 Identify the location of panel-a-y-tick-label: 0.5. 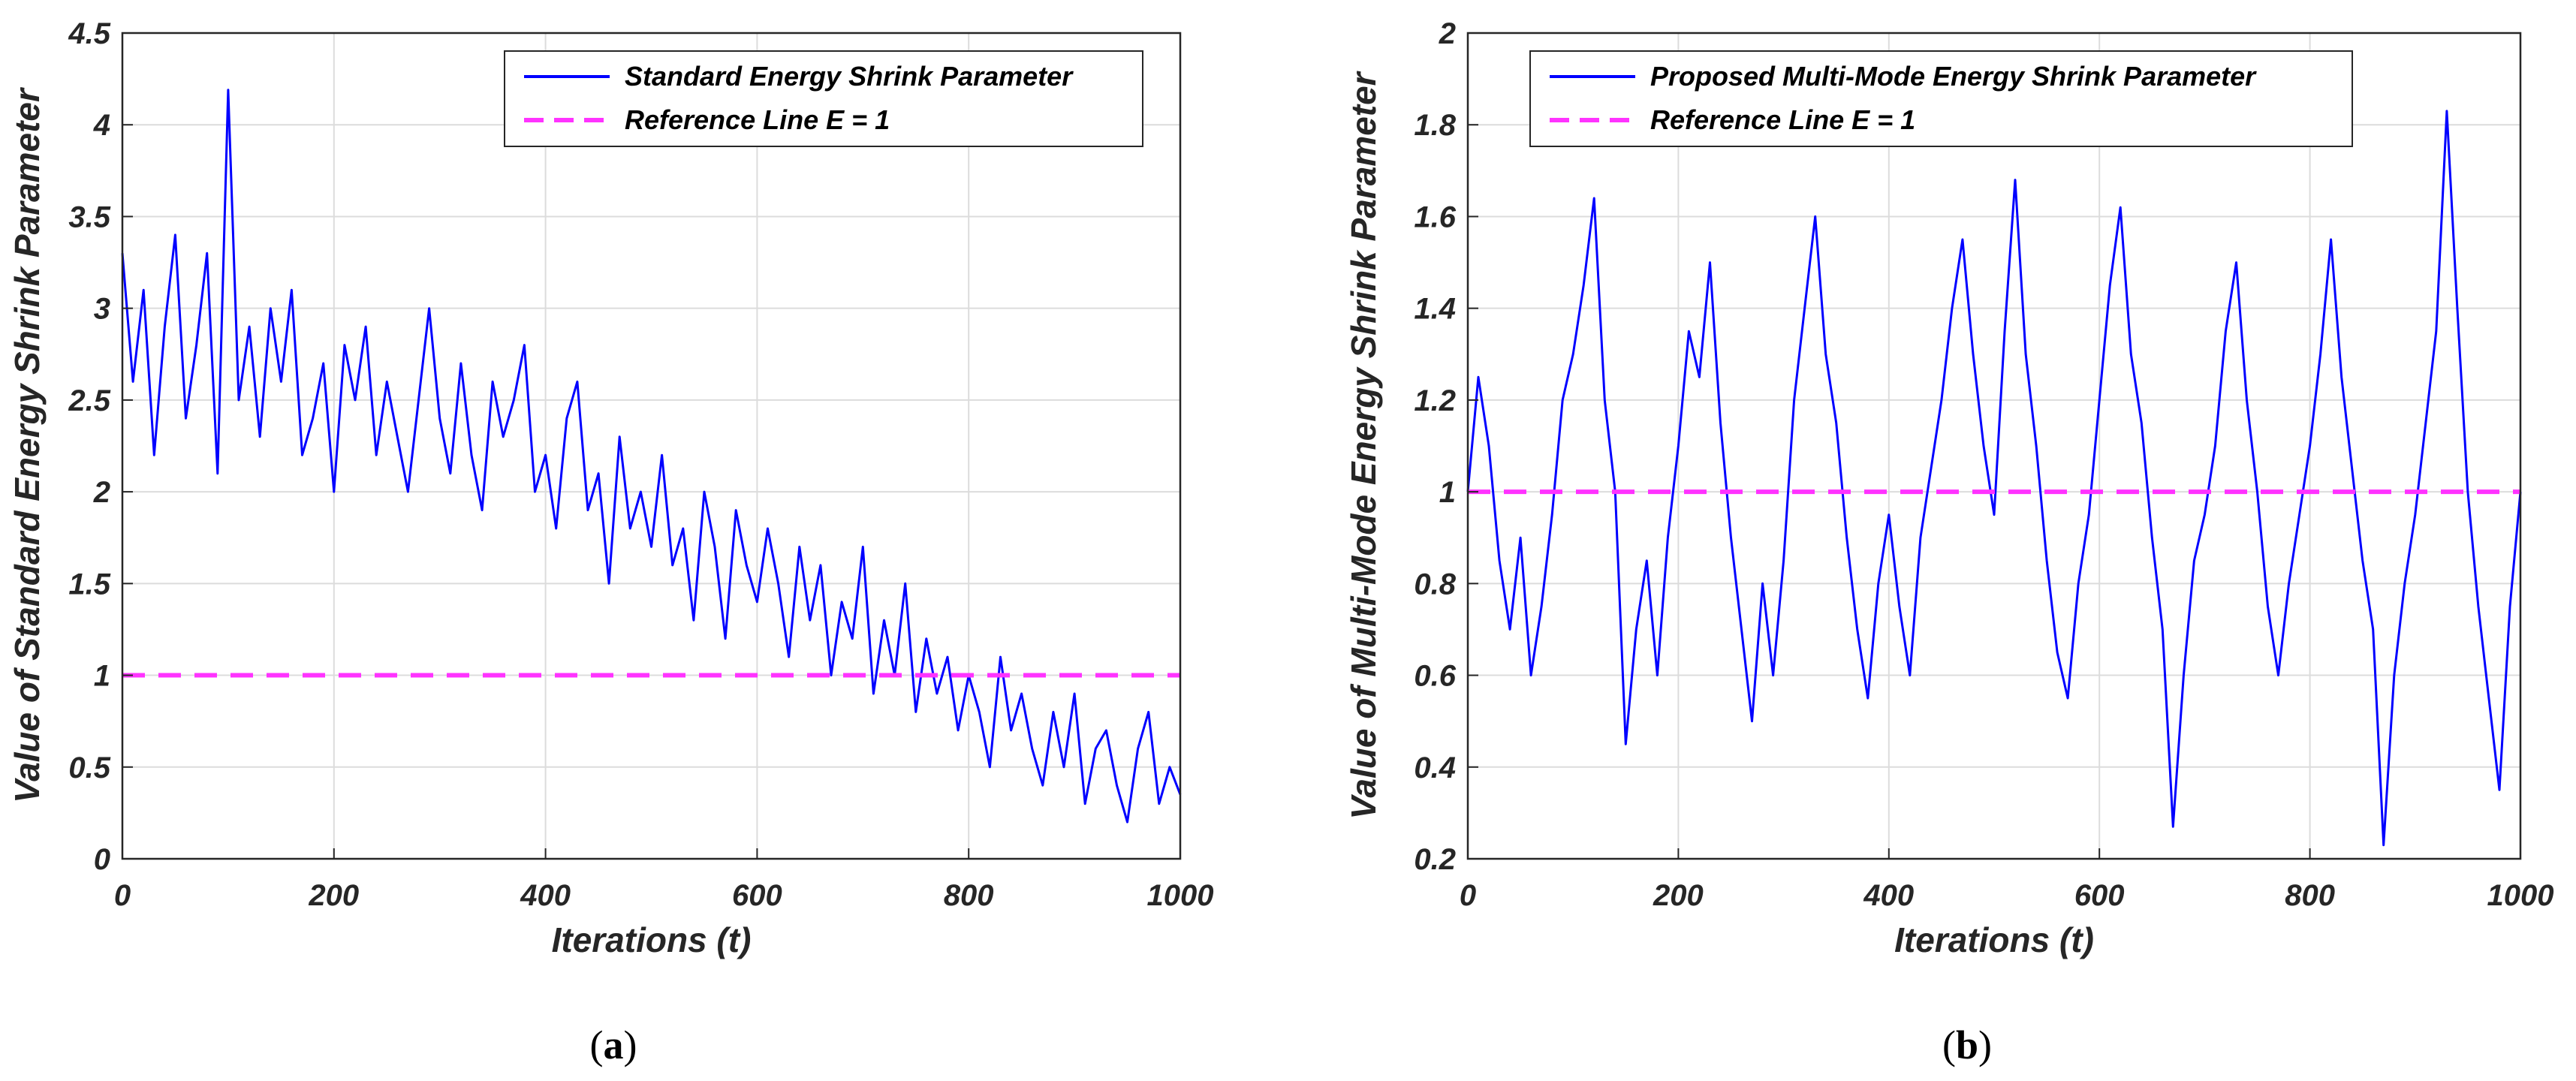
(89, 767).